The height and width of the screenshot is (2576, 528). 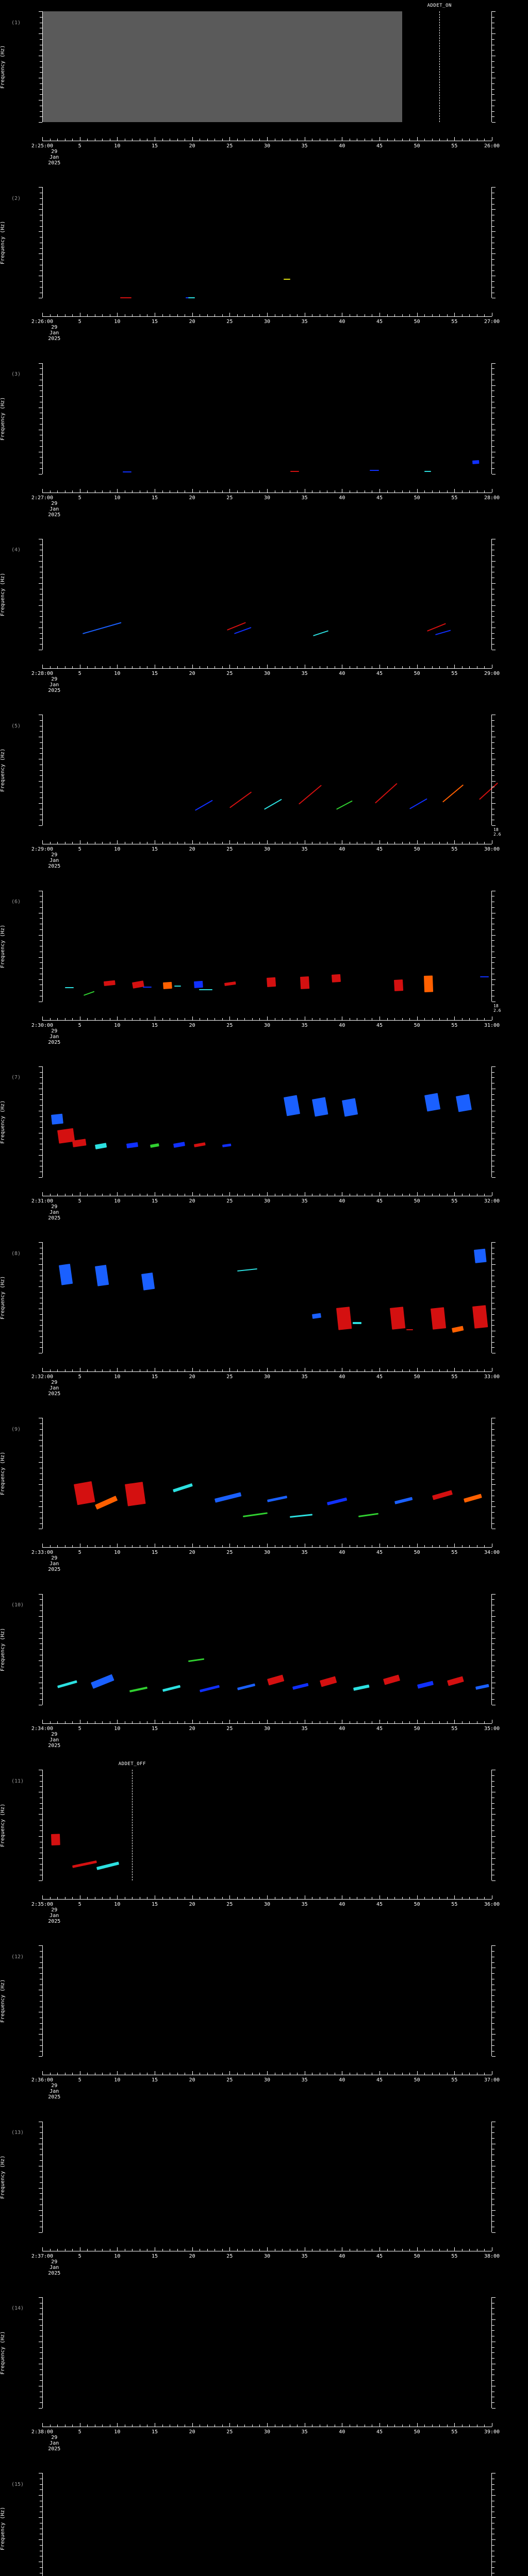 What do you see at coordinates (79, 322) in the screenshot?
I see `x-tick-label: 5` at bounding box center [79, 322].